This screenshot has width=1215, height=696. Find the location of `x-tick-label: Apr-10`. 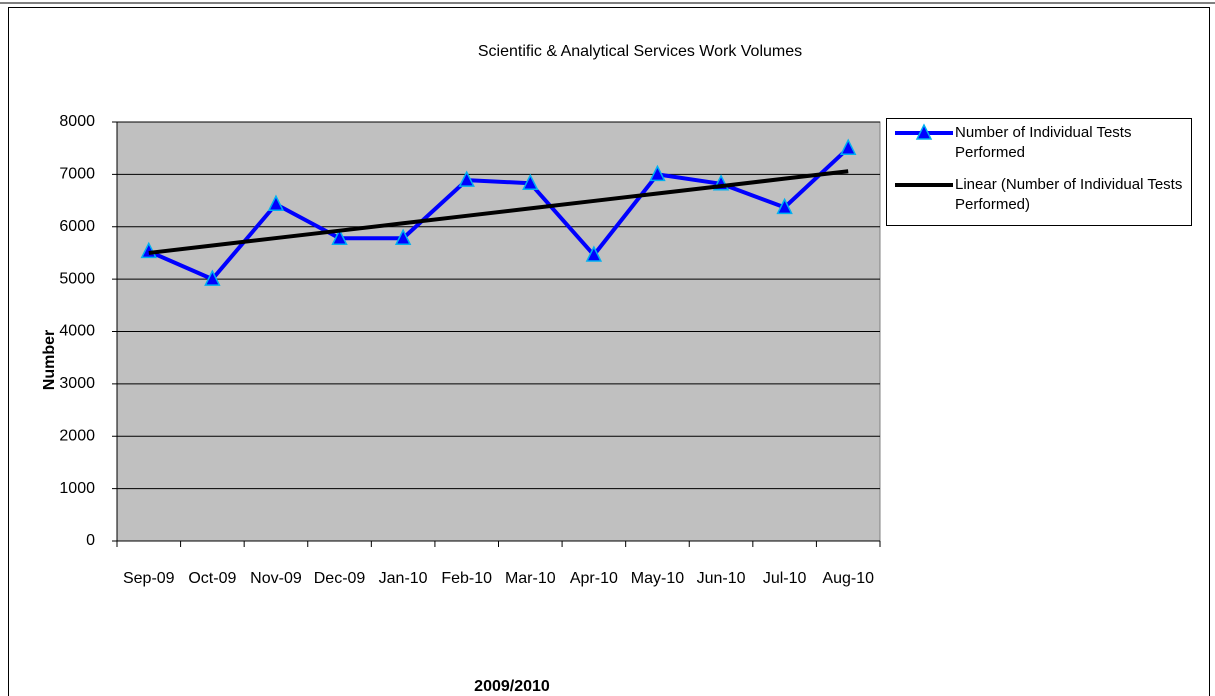

x-tick-label: Apr-10 is located at coordinates (593, 578).